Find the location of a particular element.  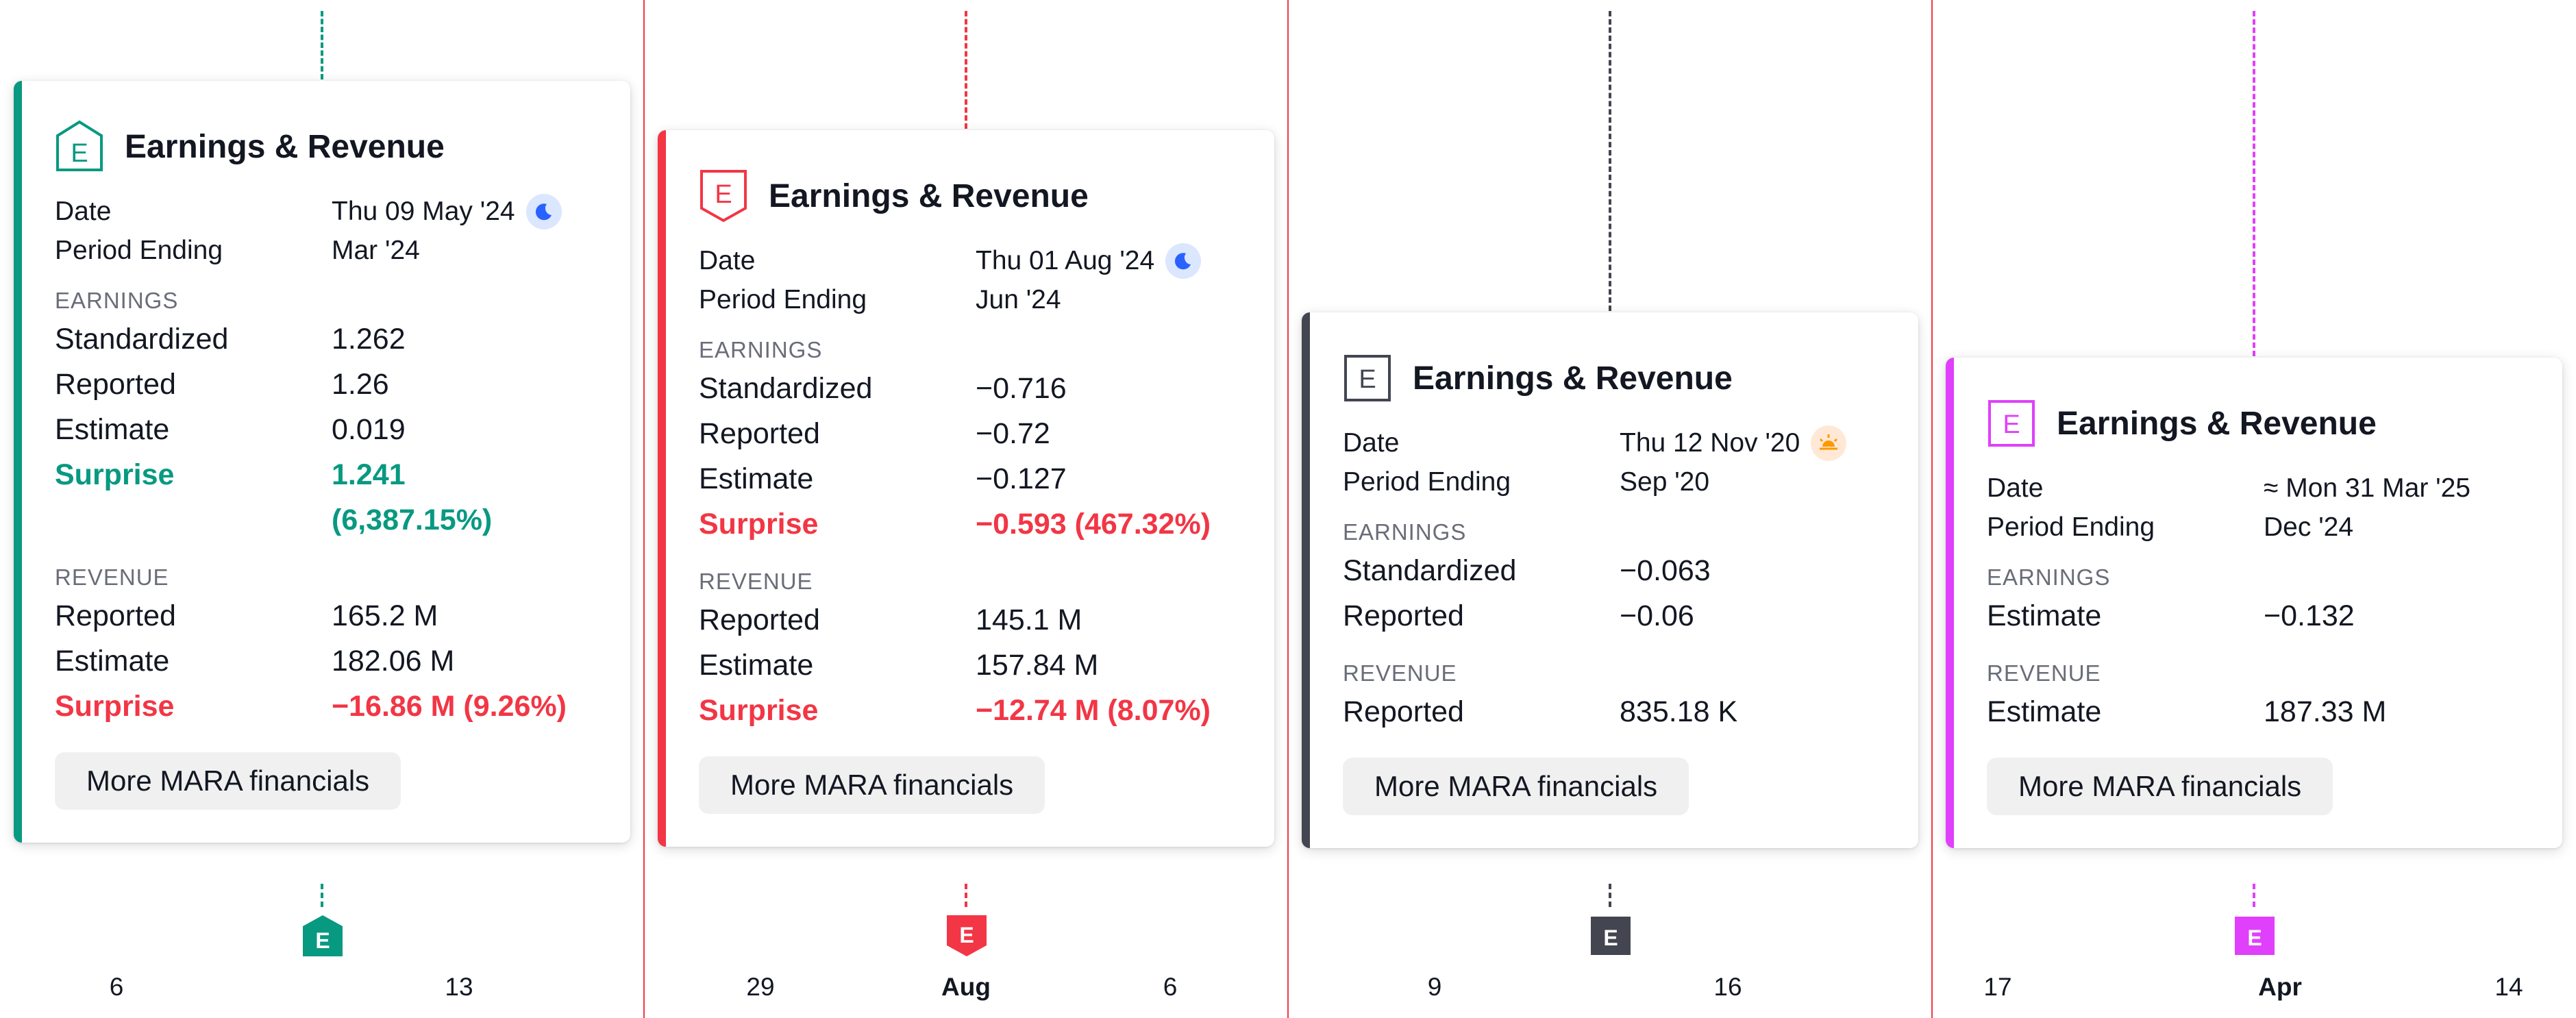

surprise-percent: (6,387.15%) is located at coordinates (412, 520).